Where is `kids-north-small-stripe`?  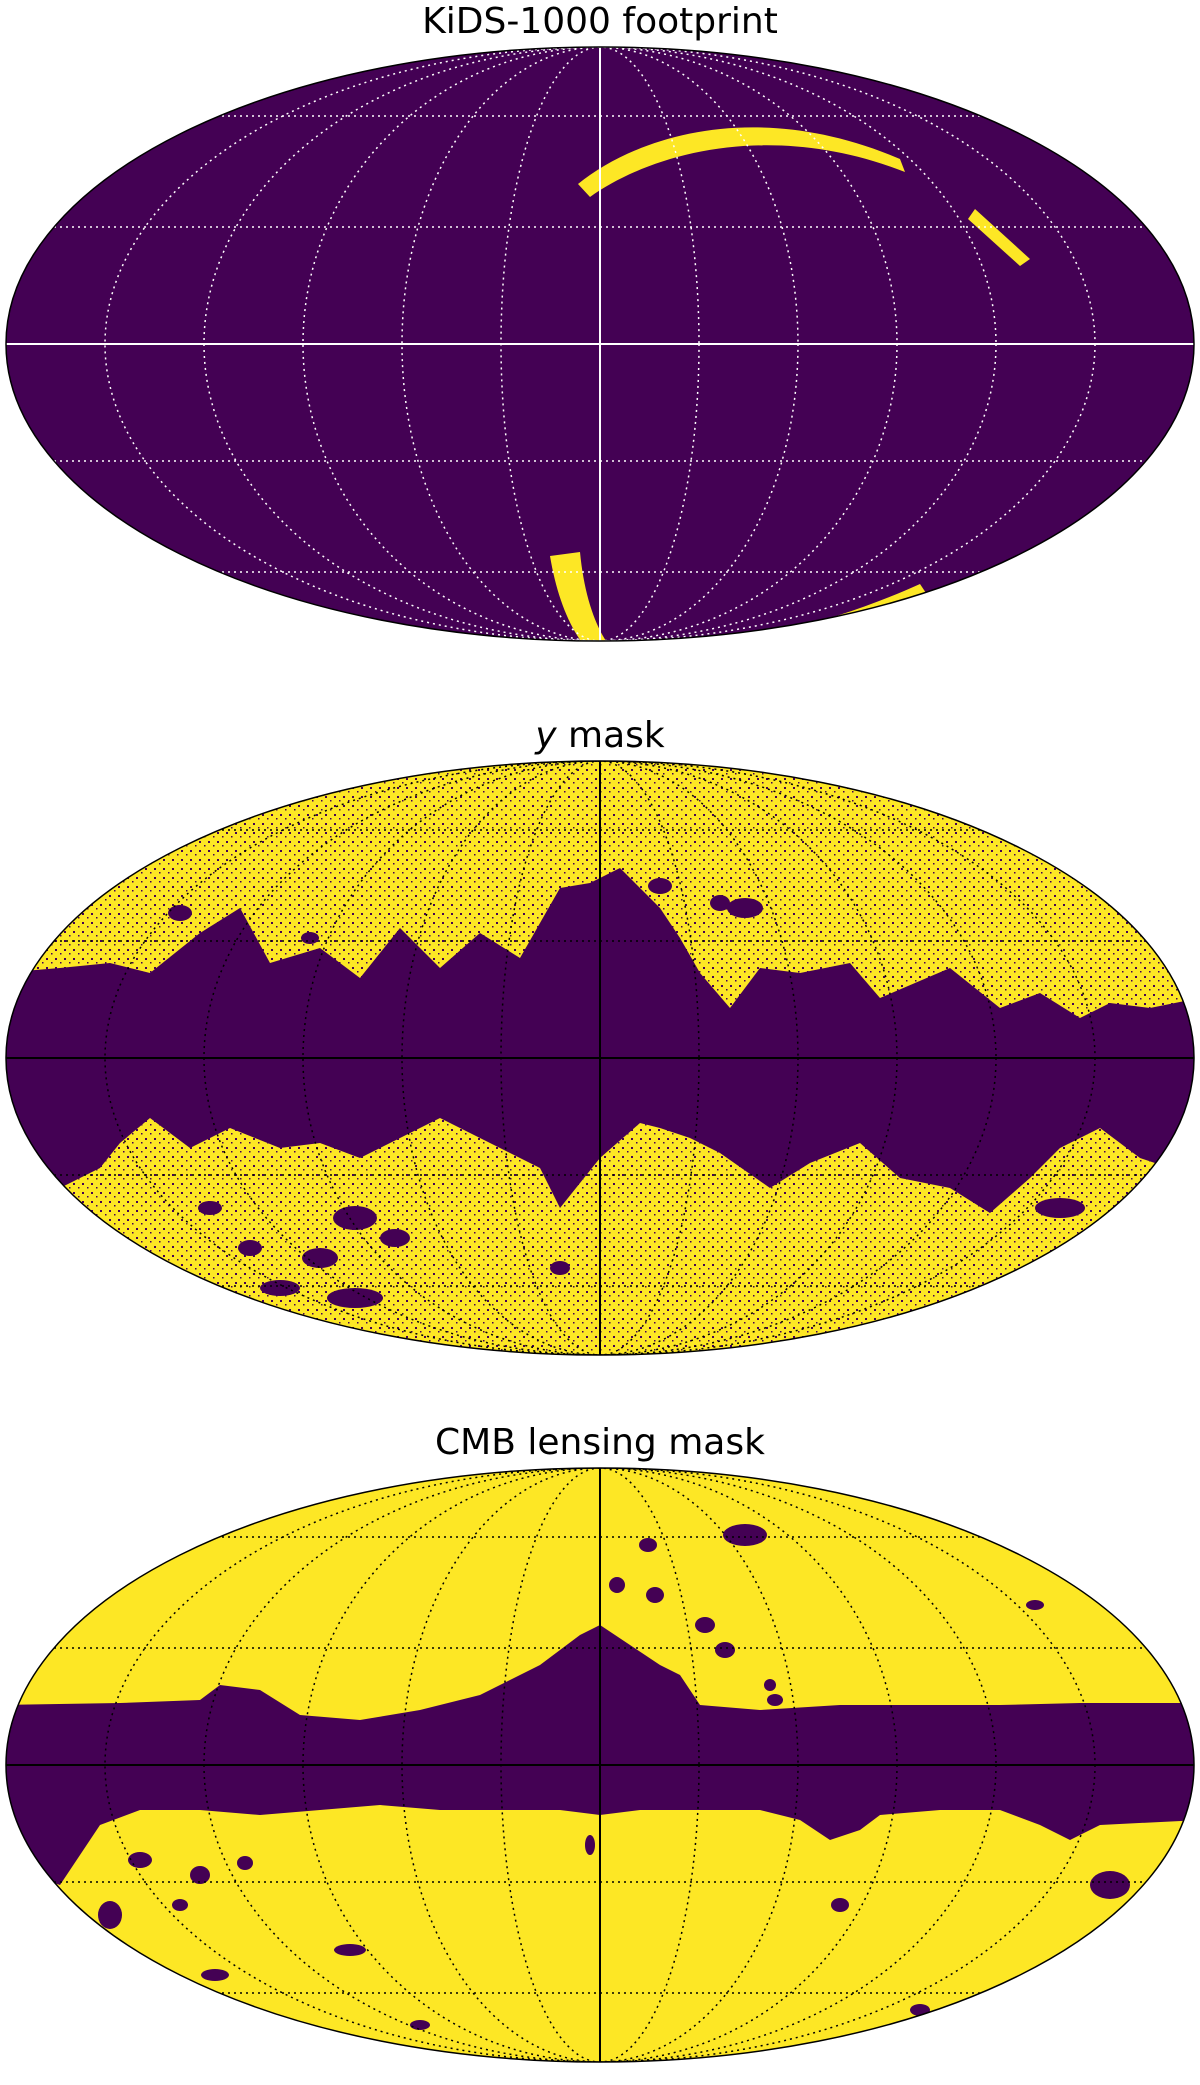
kids-north-small-stripe is located at coordinates (999, 237).